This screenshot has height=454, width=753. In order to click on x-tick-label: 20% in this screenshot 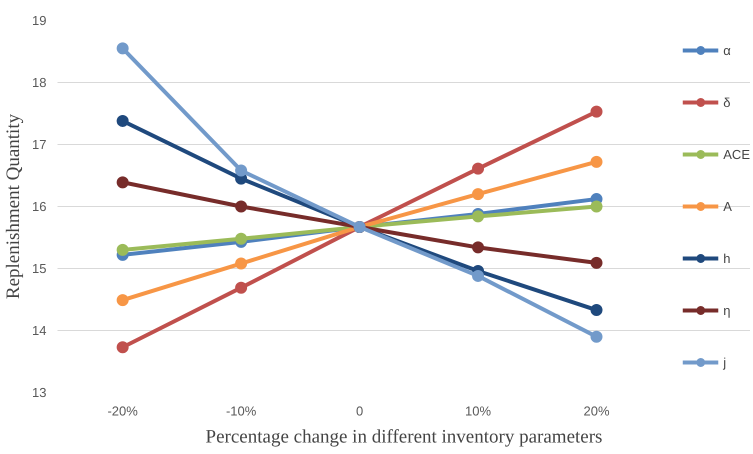, I will do `click(596, 411)`.